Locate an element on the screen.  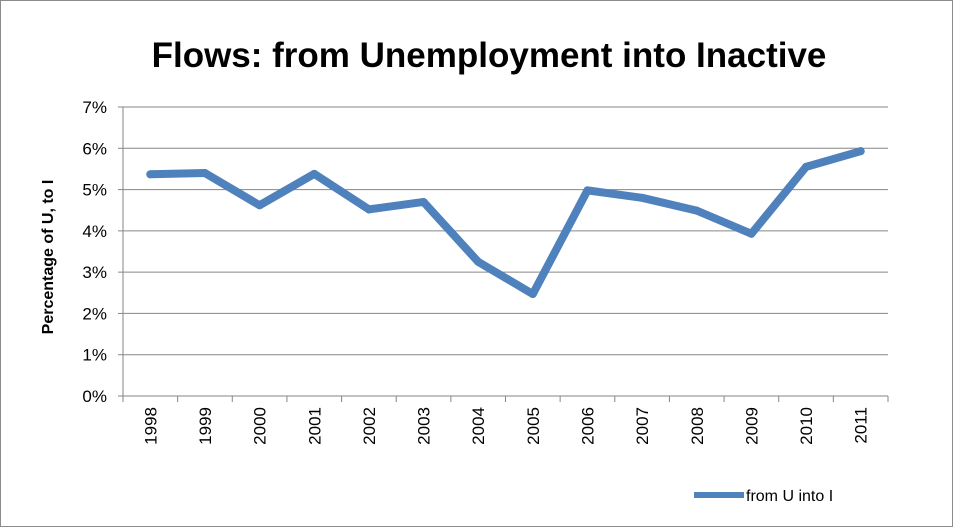
y-tick-labels: 0% 1% 2% 3% 4% 5% 6% 7% is located at coordinates (94, 252).